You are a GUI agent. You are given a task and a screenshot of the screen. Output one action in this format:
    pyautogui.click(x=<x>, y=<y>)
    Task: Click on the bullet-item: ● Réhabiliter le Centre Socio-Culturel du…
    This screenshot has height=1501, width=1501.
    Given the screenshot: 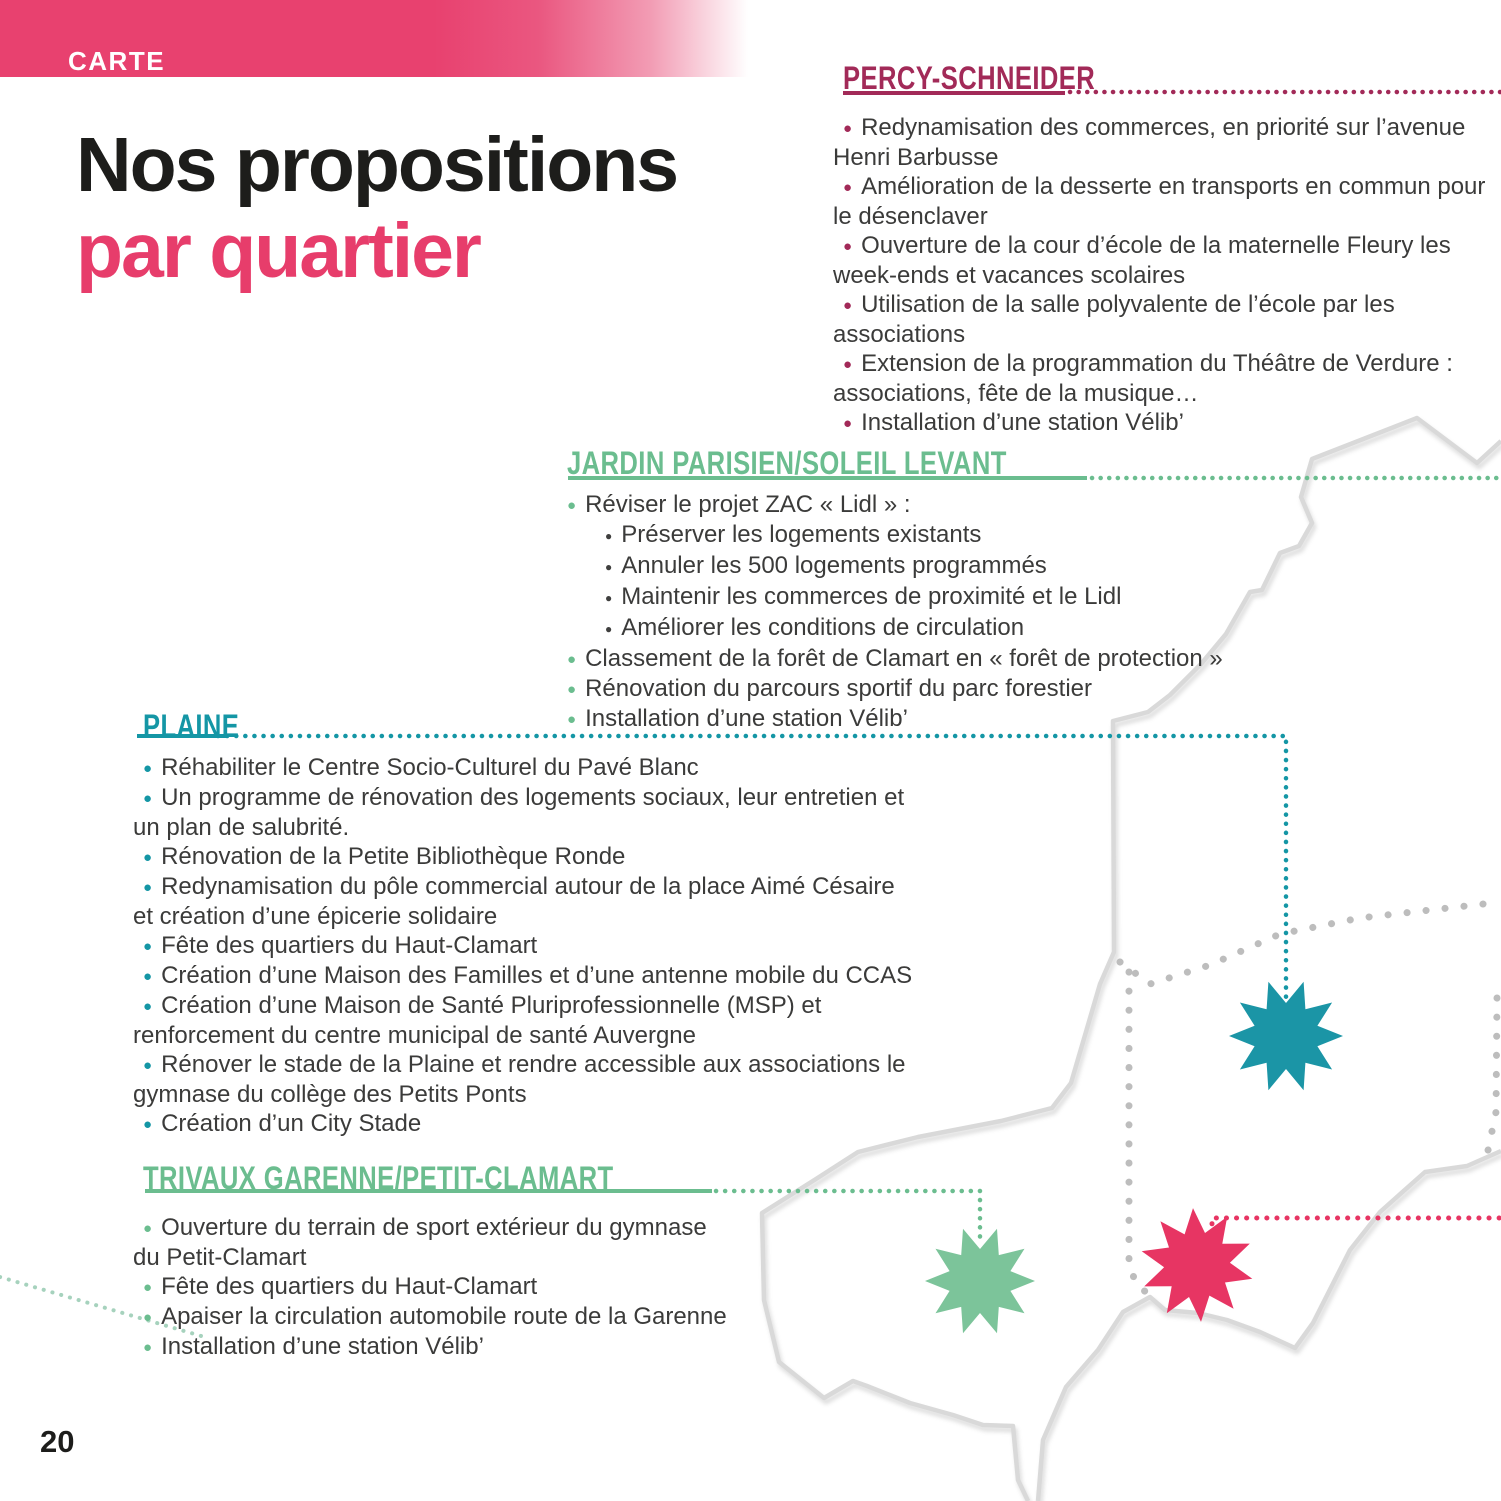 What is the action you would take?
    pyautogui.click(x=522, y=768)
    